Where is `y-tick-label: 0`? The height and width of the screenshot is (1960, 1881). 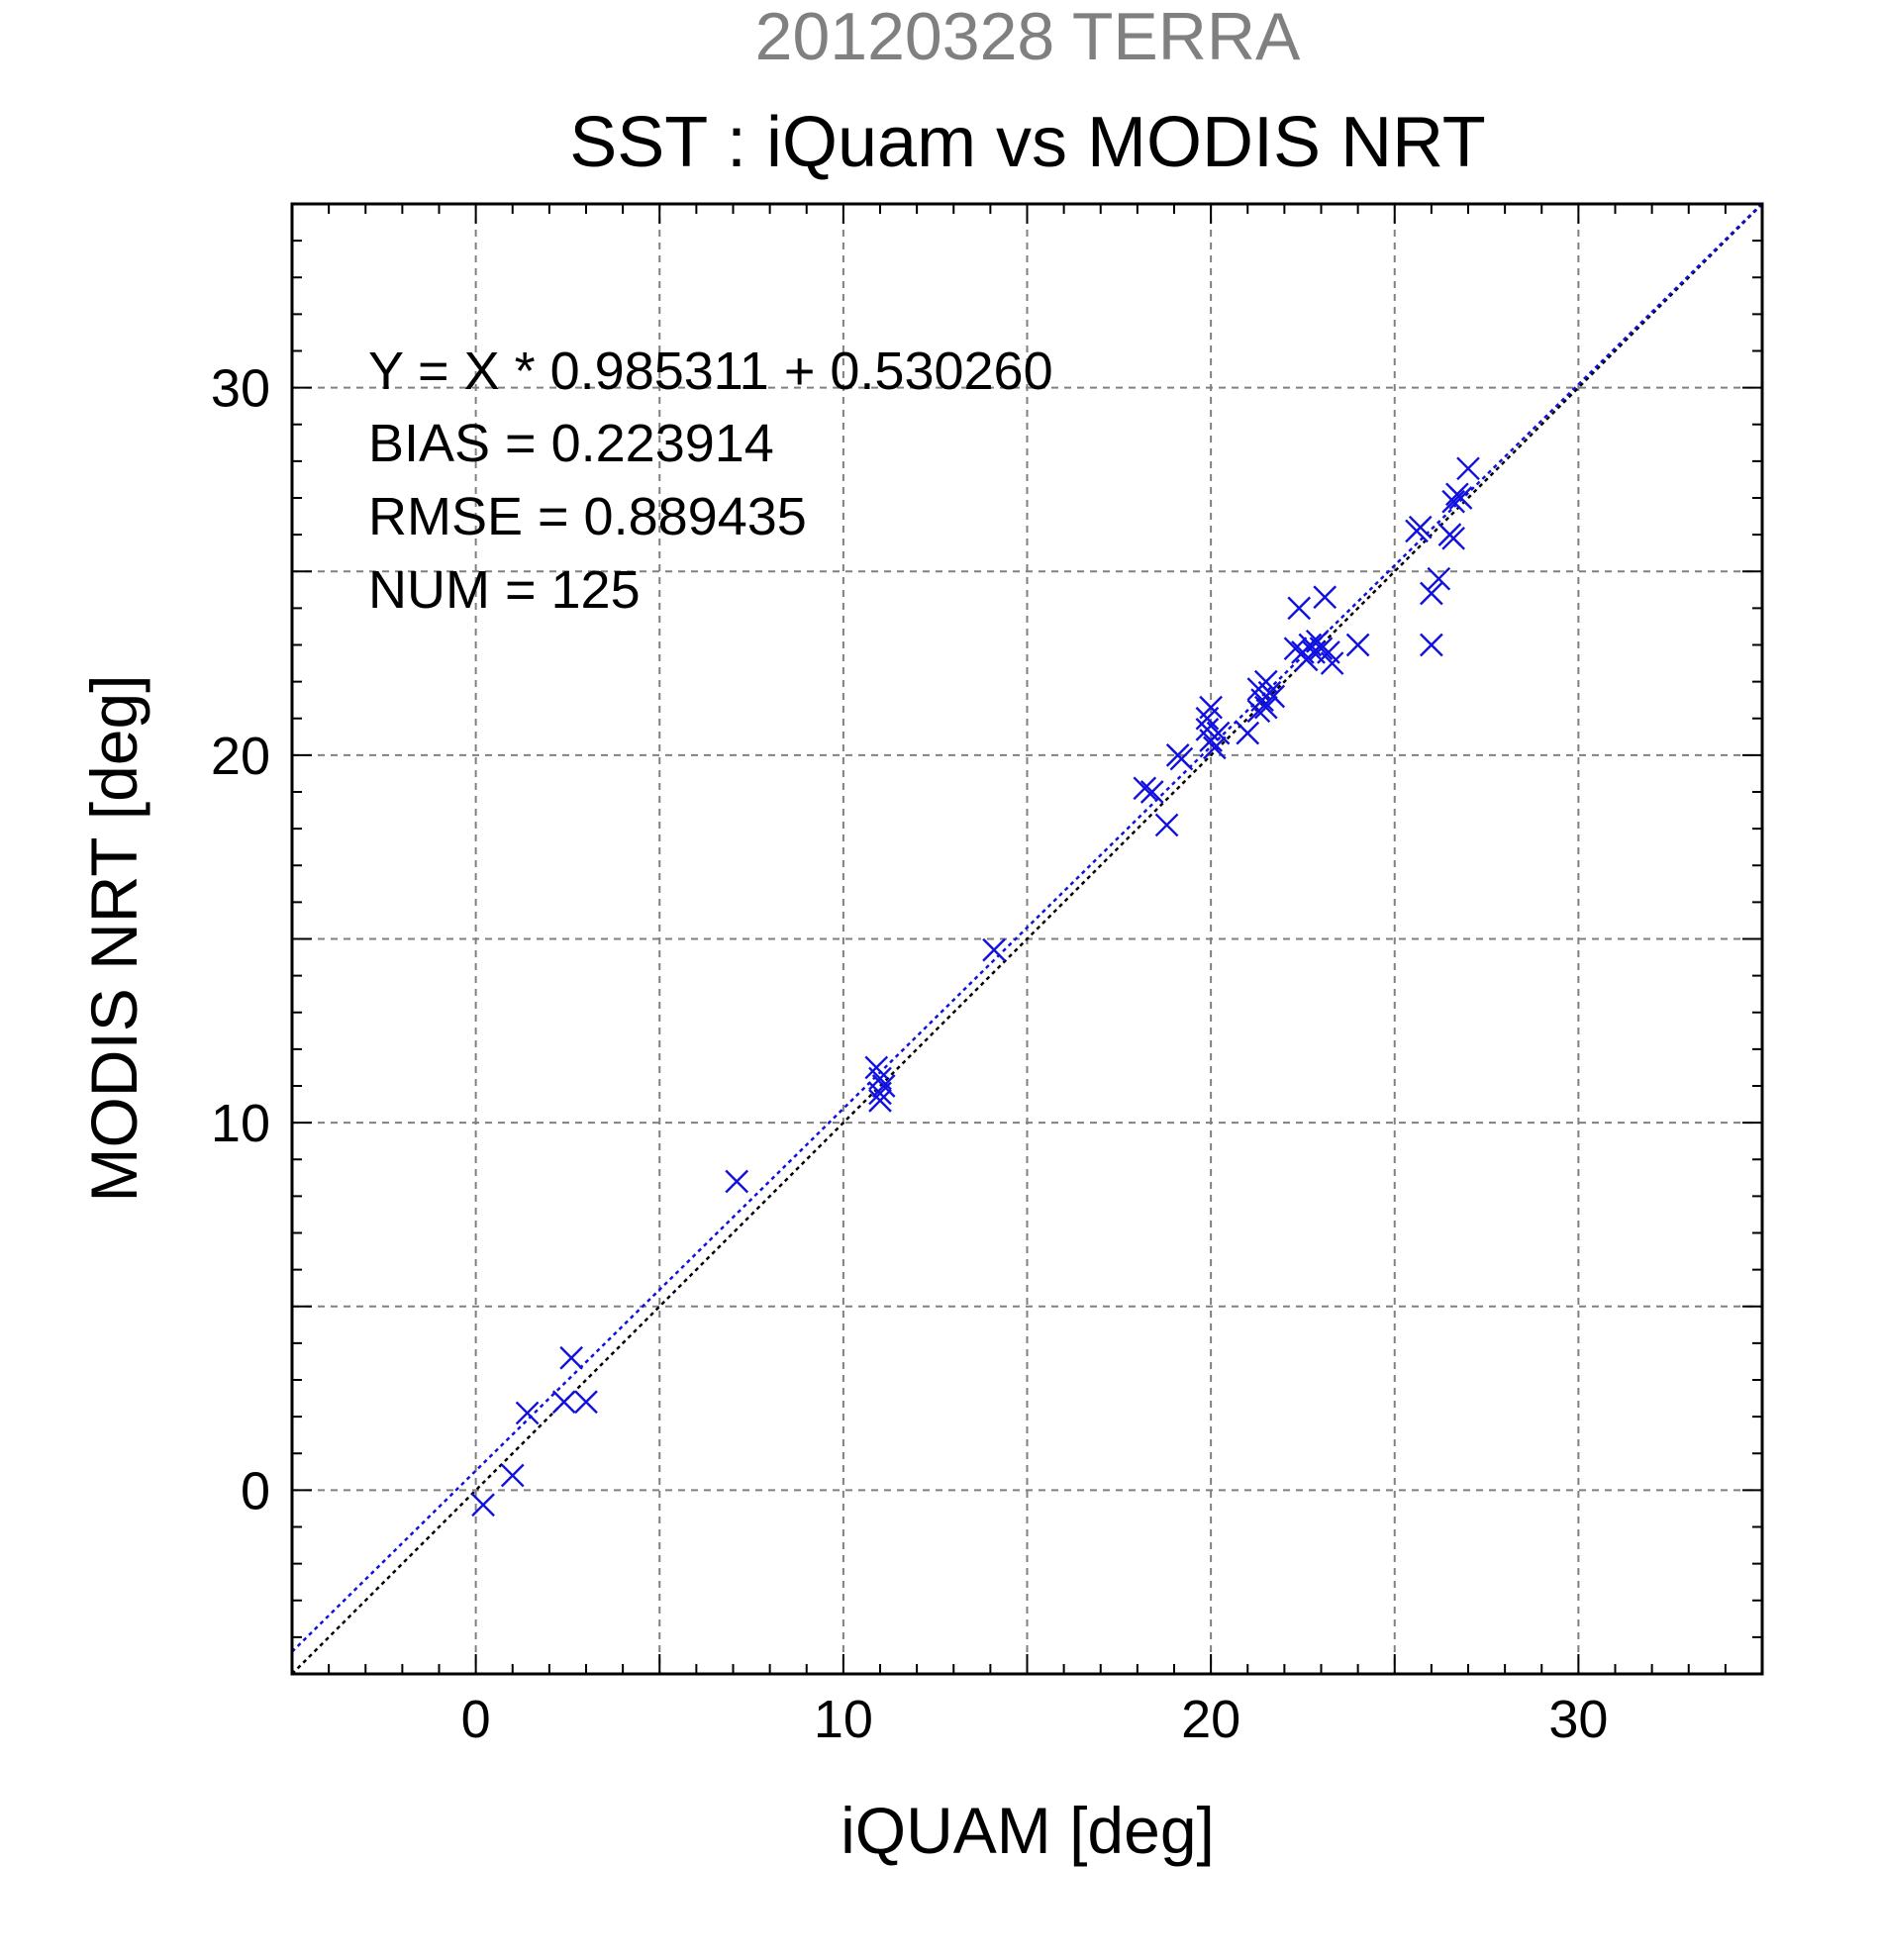
y-tick-label: 0 is located at coordinates (255, 1490).